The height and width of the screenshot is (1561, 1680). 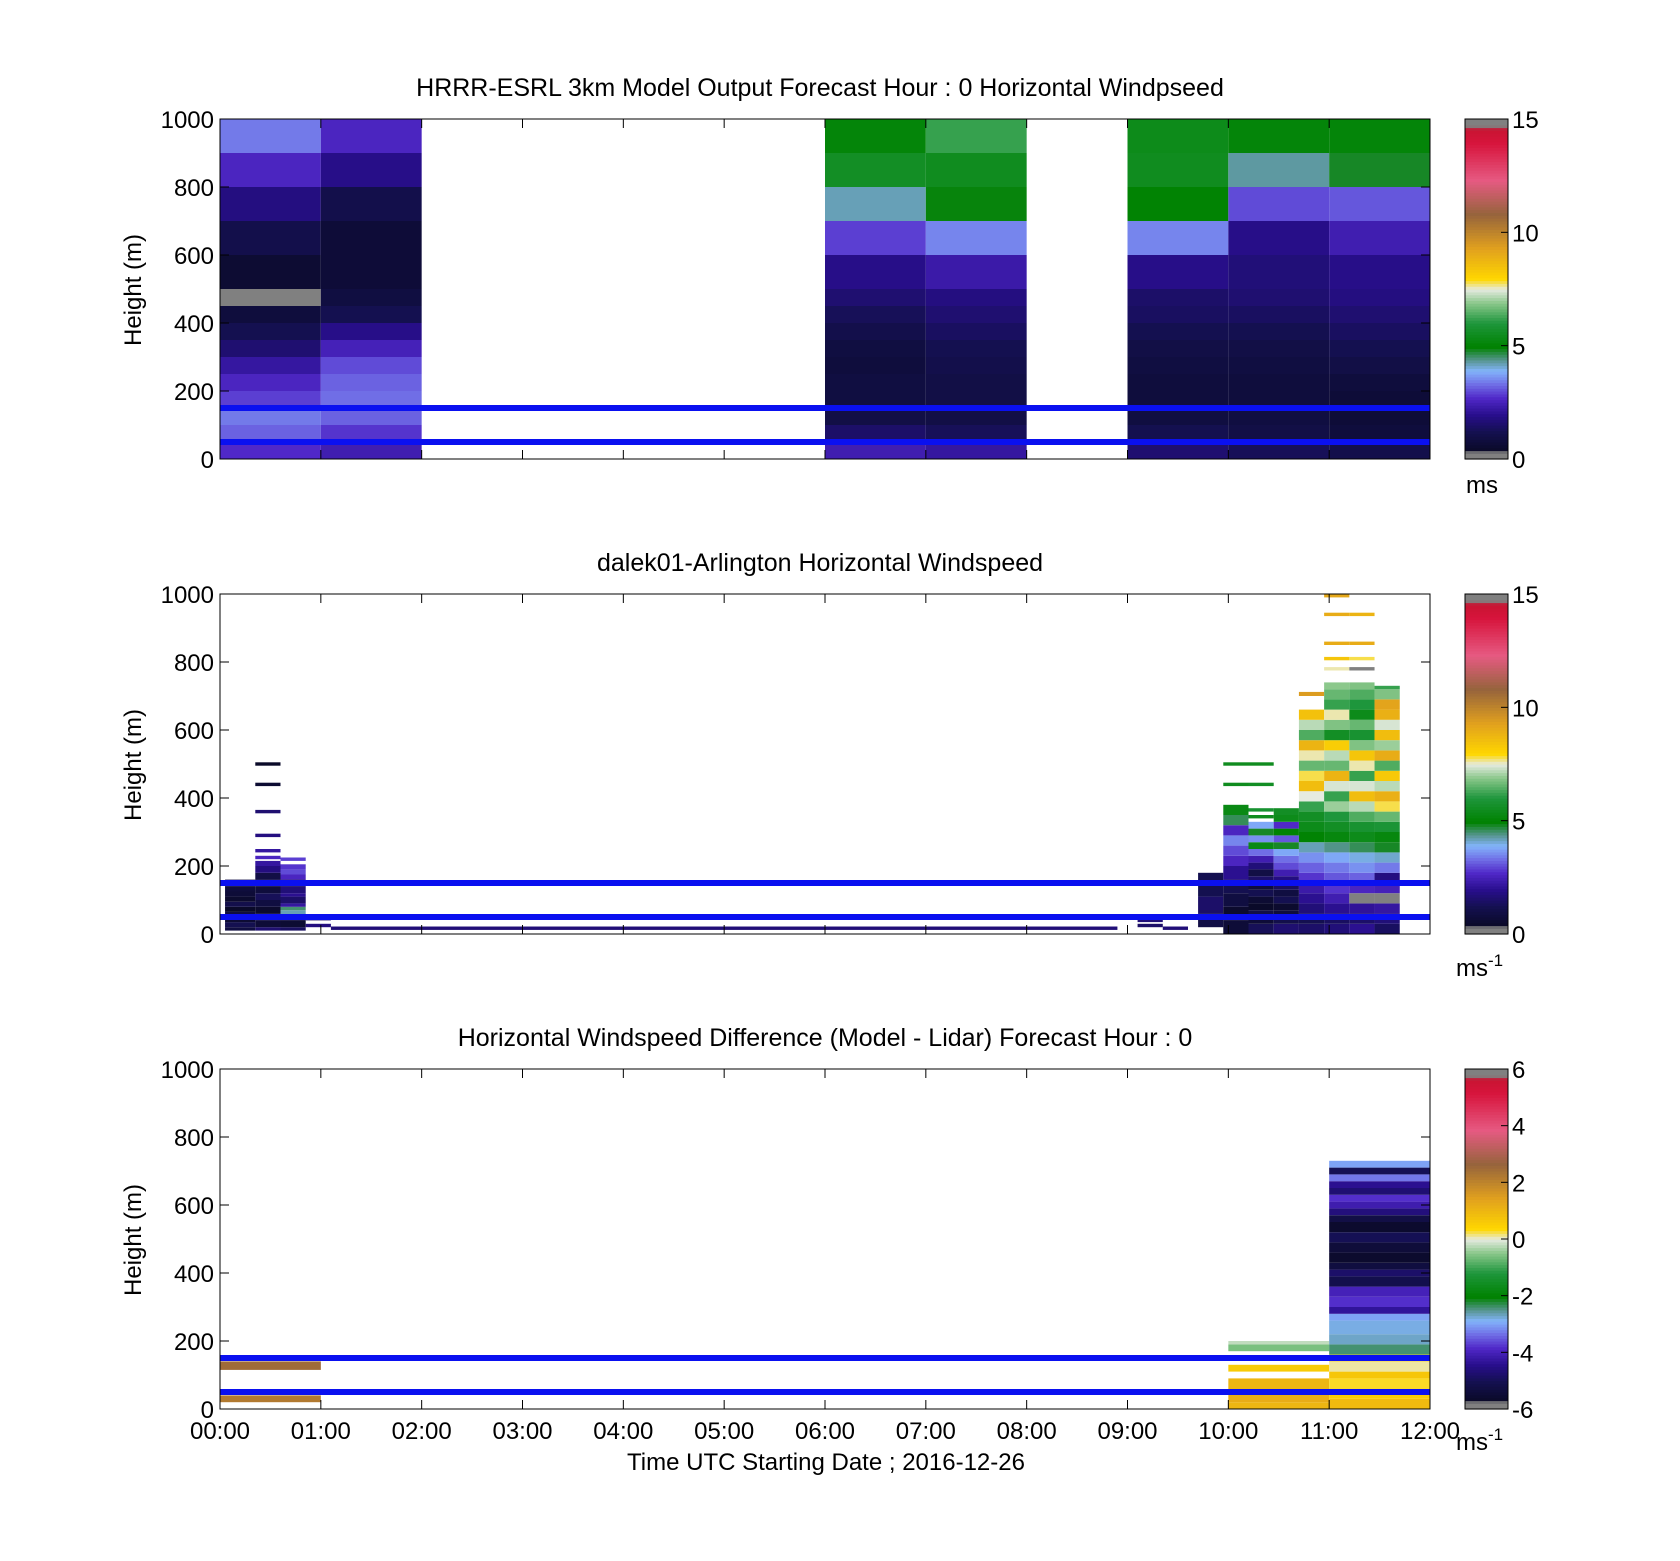 What do you see at coordinates (1518, 822) in the screenshot?
I see `lidar-colorbar-tick-label: 5` at bounding box center [1518, 822].